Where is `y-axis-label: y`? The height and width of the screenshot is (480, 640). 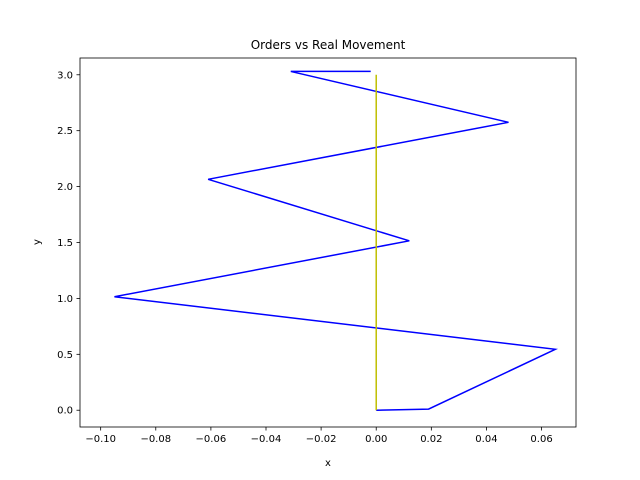 y-axis-label: y is located at coordinates (37, 242).